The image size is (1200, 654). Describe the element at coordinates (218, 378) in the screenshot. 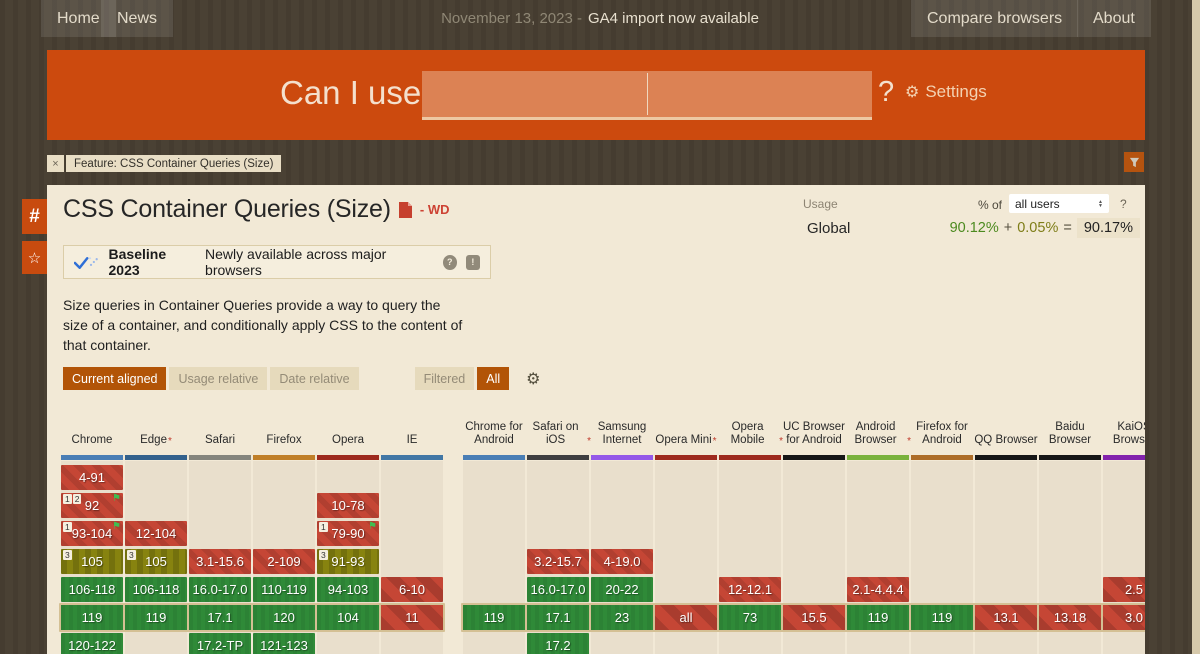

I see `view-usage-relative-button: Usage relative` at that location.